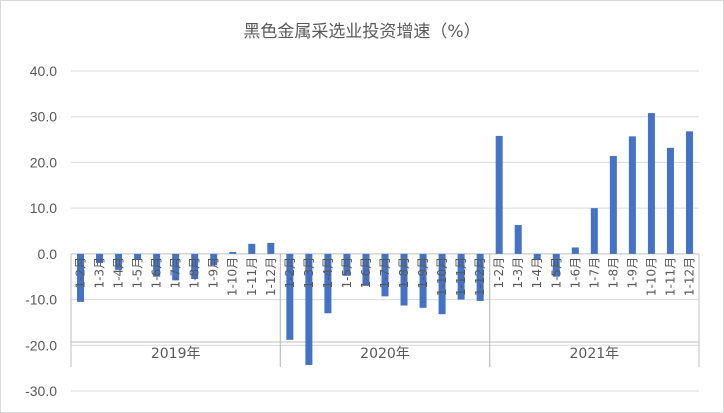  Describe the element at coordinates (43, 117) in the screenshot. I see `y-tick-label: 30.0` at that location.